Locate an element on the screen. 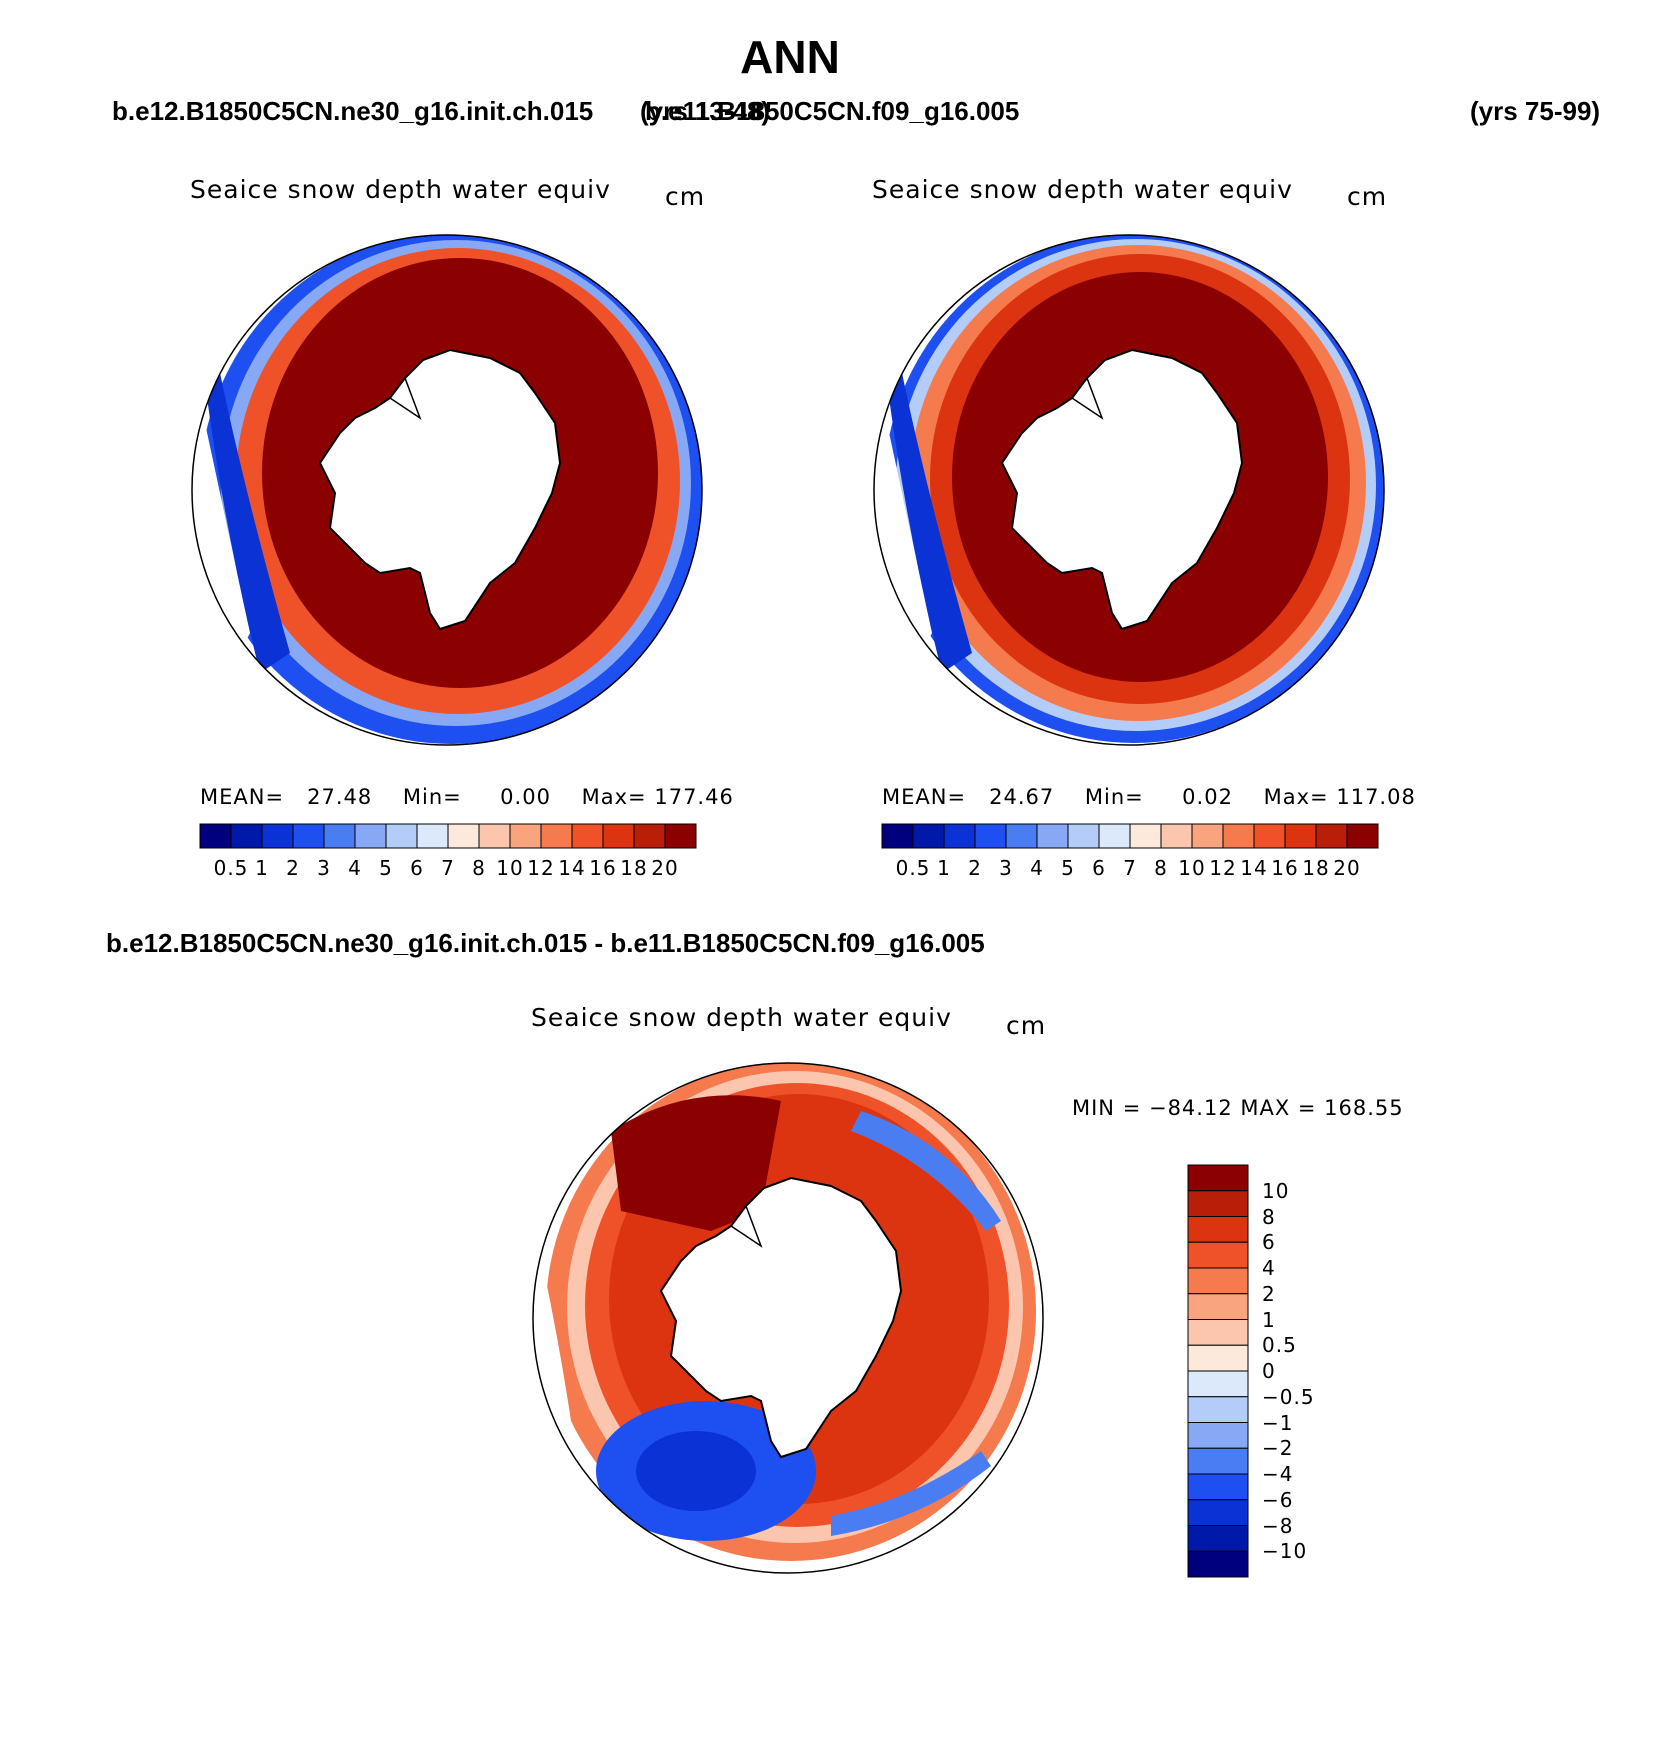  panel2-colorbar-tick-label: 2 is located at coordinates (975, 868).